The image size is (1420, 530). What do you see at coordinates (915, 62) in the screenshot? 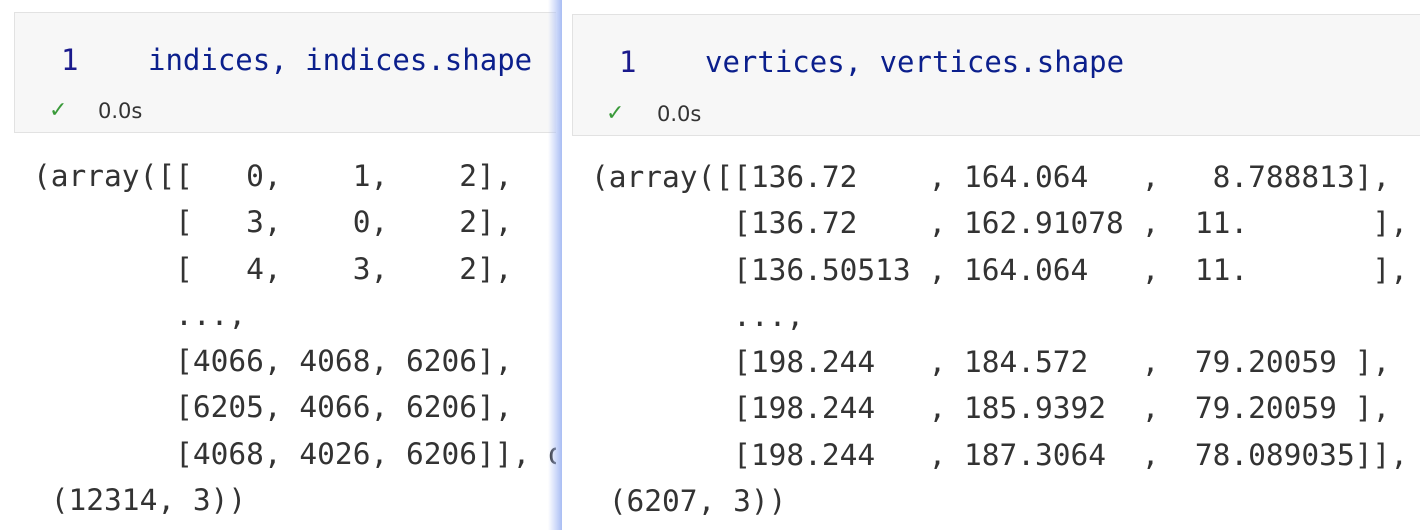
I see `code-line: vertices, vertices.shape` at bounding box center [915, 62].